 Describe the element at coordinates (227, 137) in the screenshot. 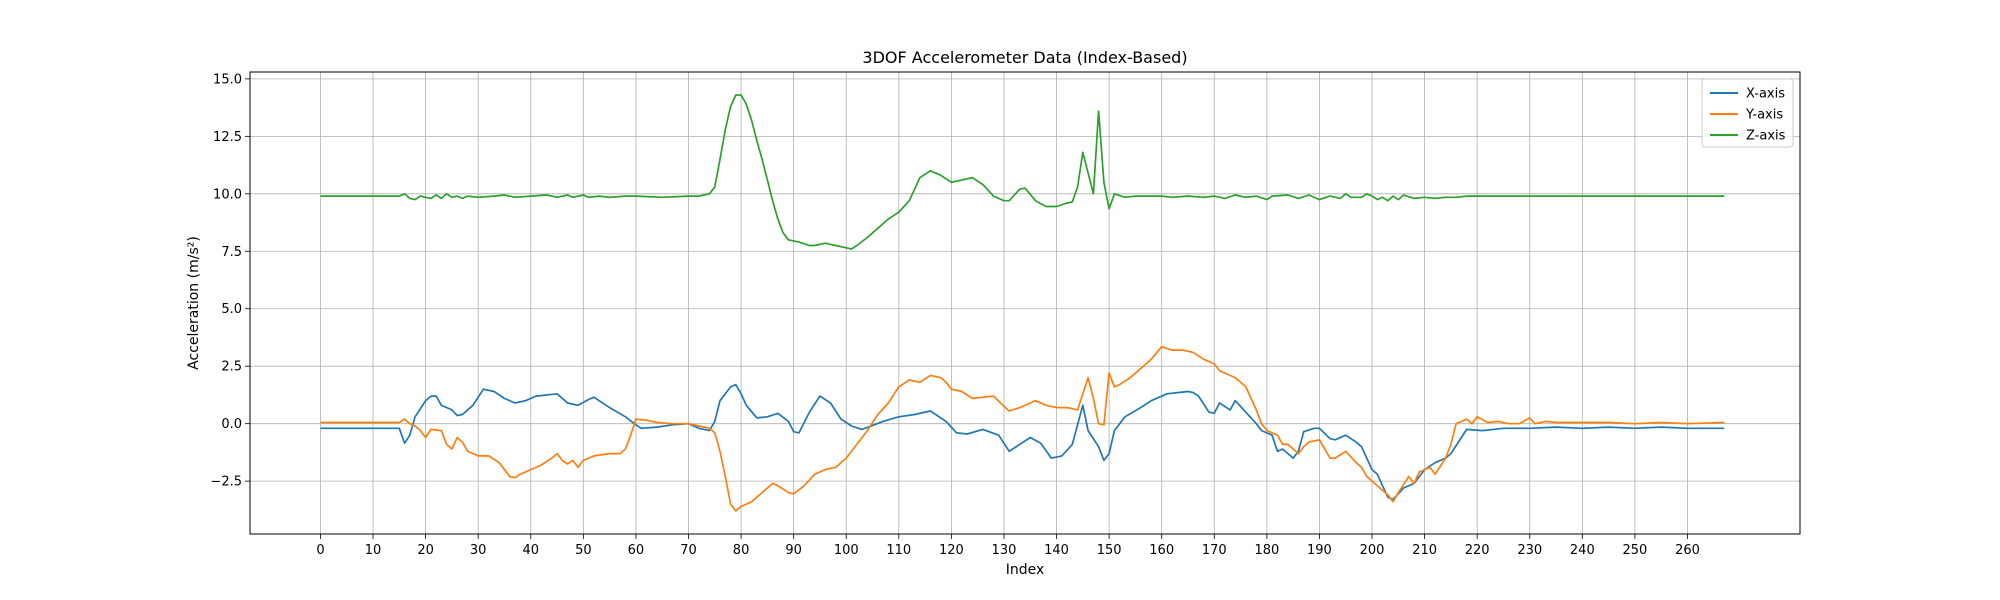

I see `y-tick-label: 12.5` at that location.